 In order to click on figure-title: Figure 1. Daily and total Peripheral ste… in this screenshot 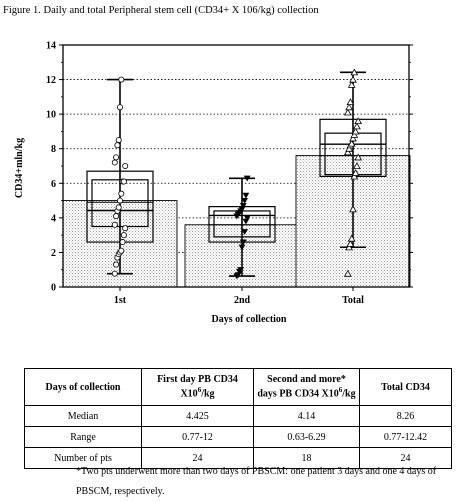, I will do `click(161, 10)`.